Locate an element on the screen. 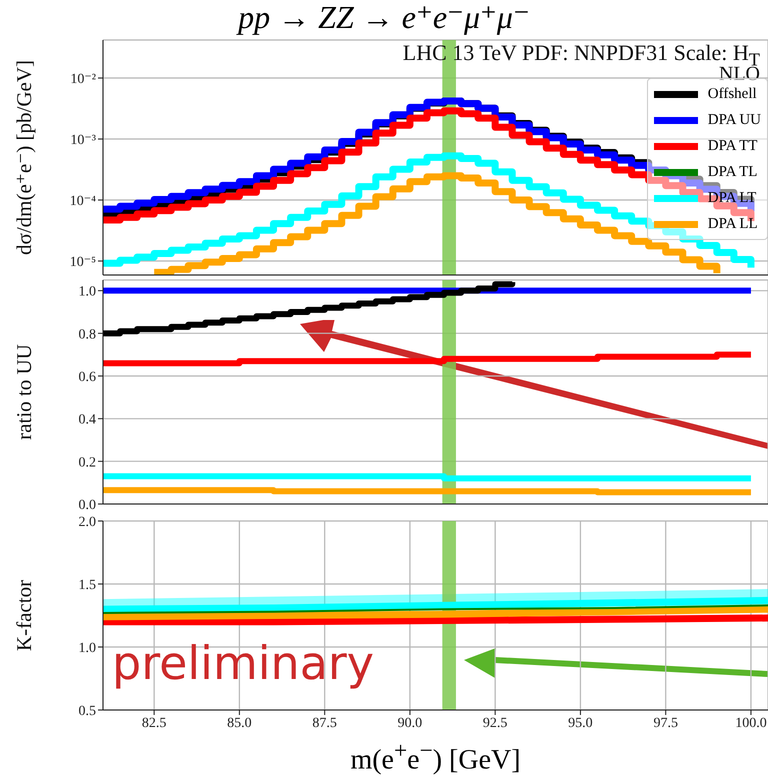 The width and height of the screenshot is (768, 778). y-tick-label: 0.2 is located at coordinates (87, 462).